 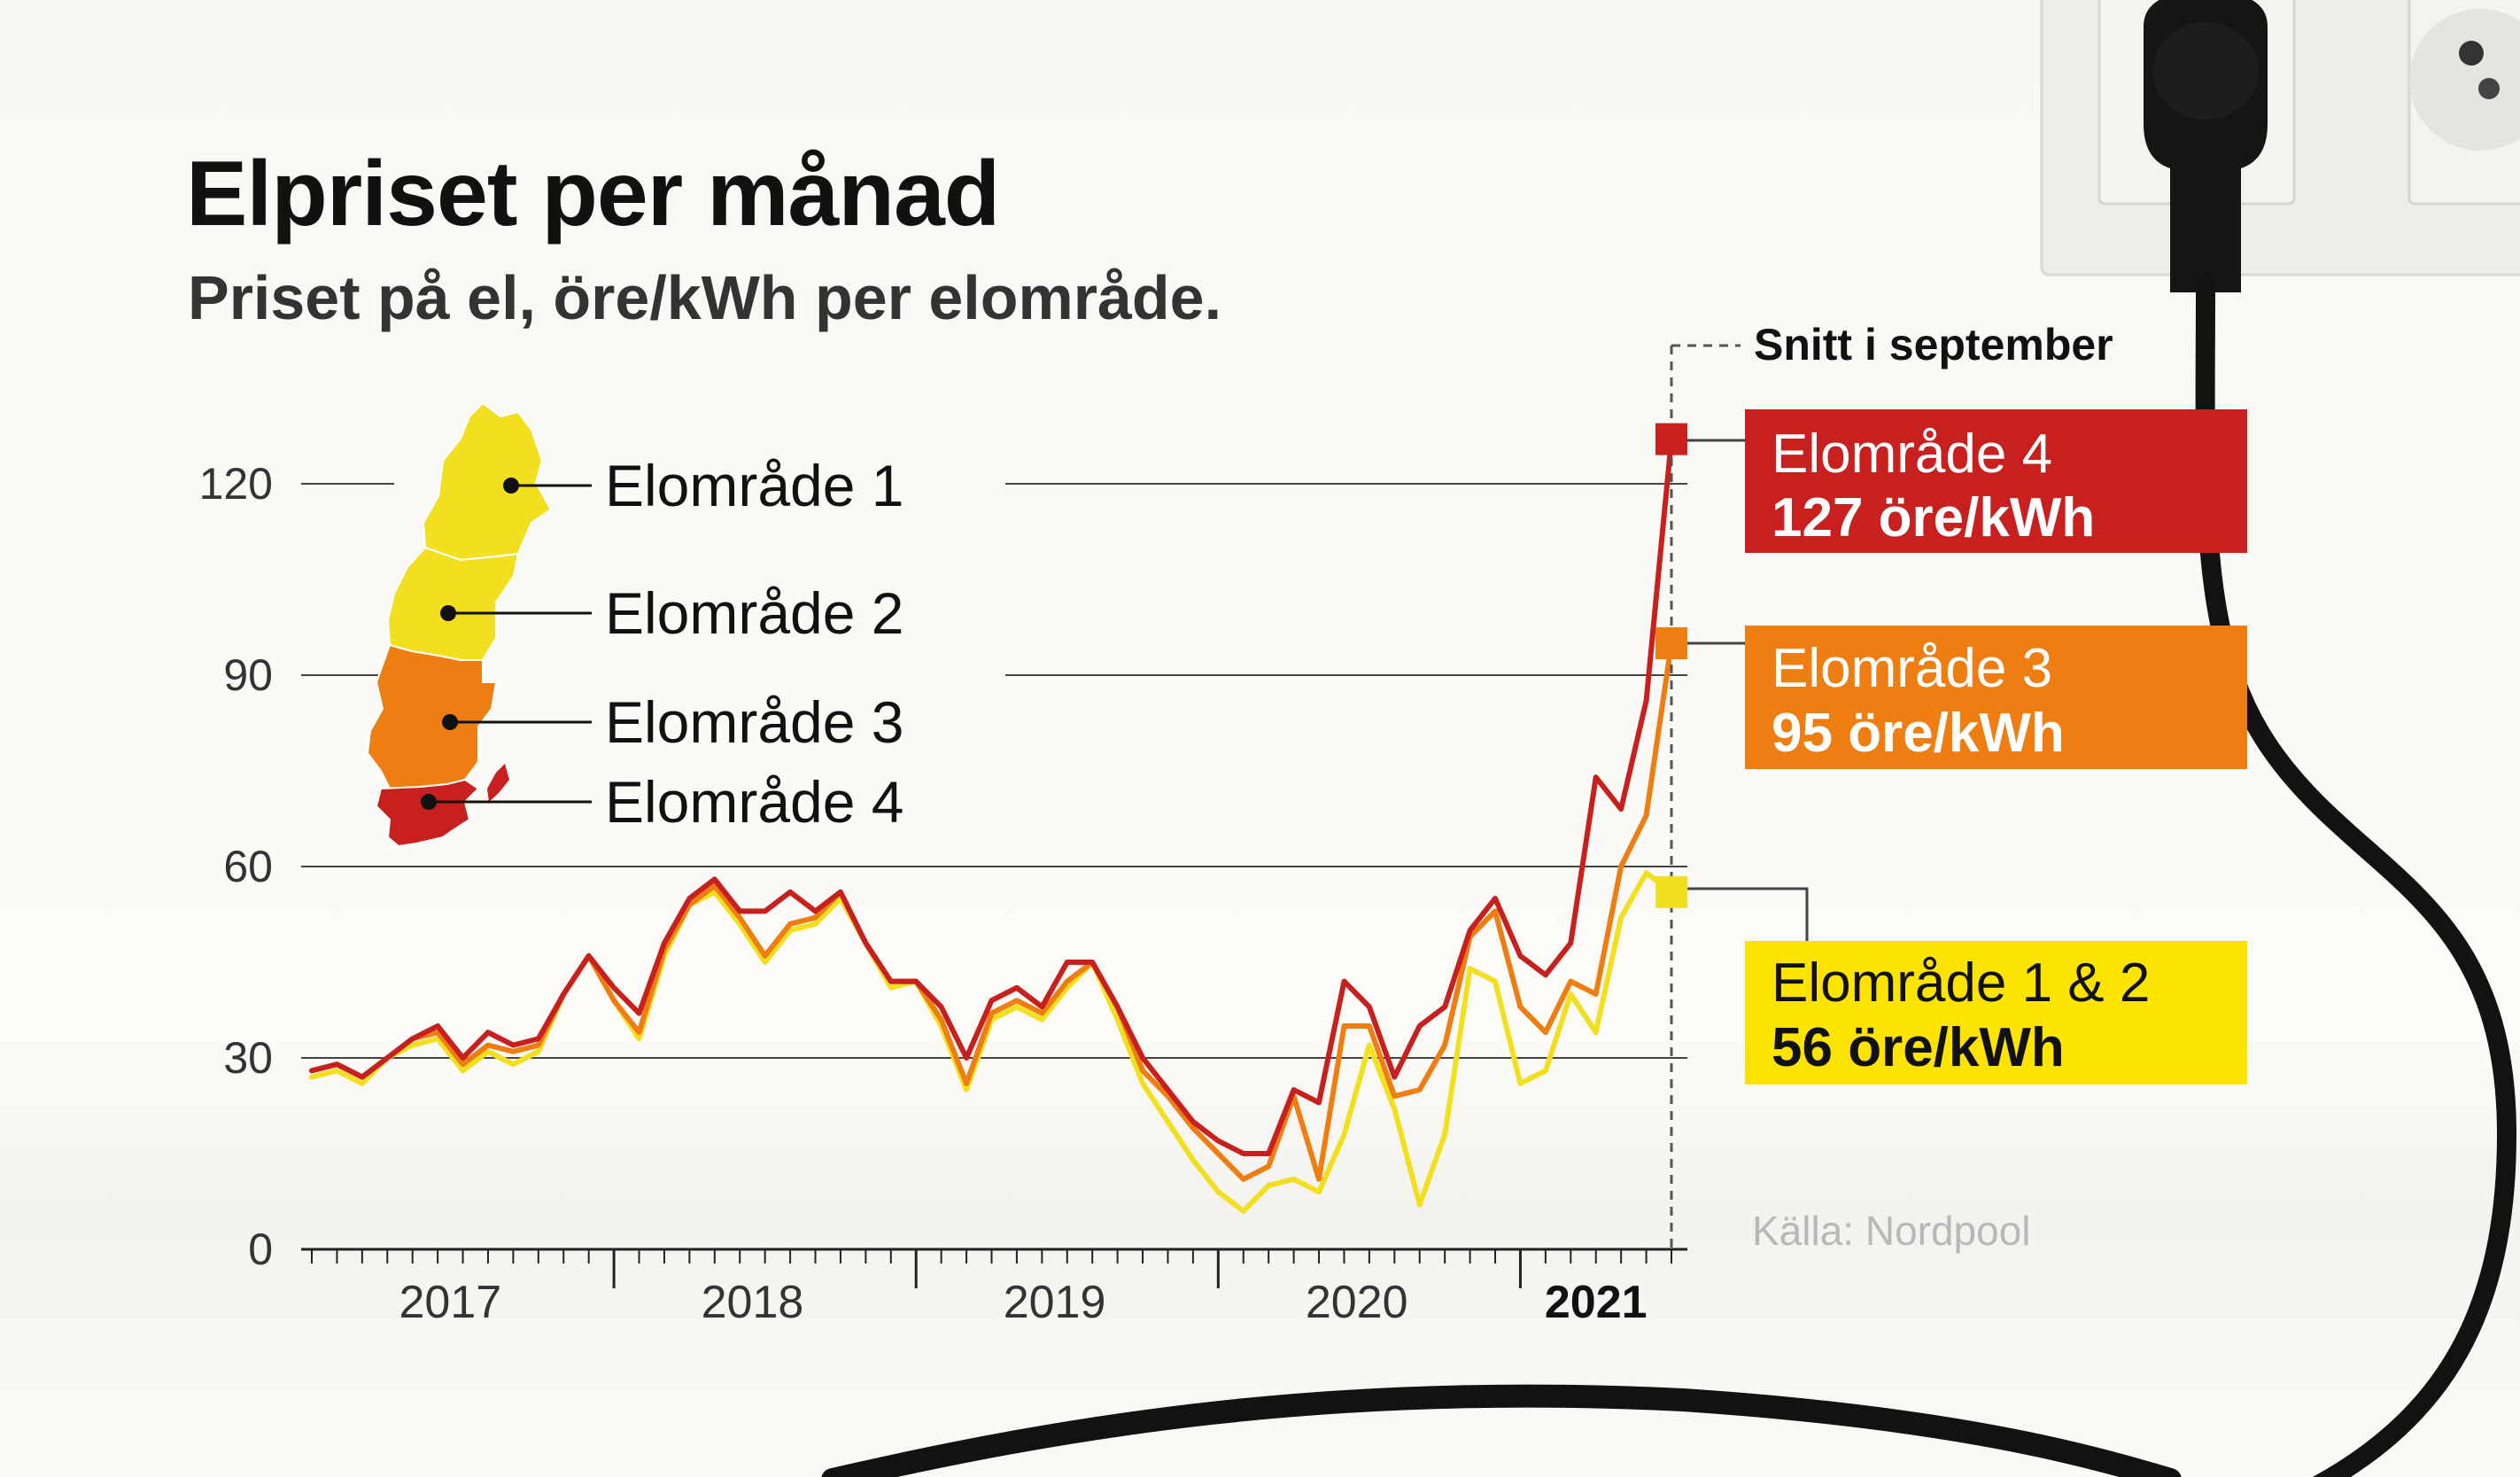 I want to click on year-label-2020: 2020, so click(x=1357, y=1302).